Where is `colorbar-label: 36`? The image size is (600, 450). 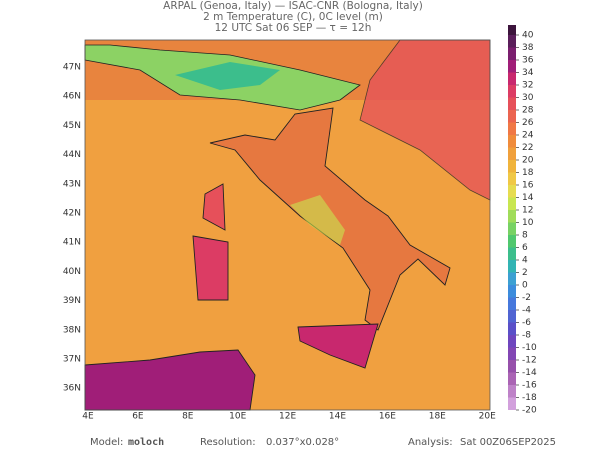
colorbar-label: 36 is located at coordinates (528, 61).